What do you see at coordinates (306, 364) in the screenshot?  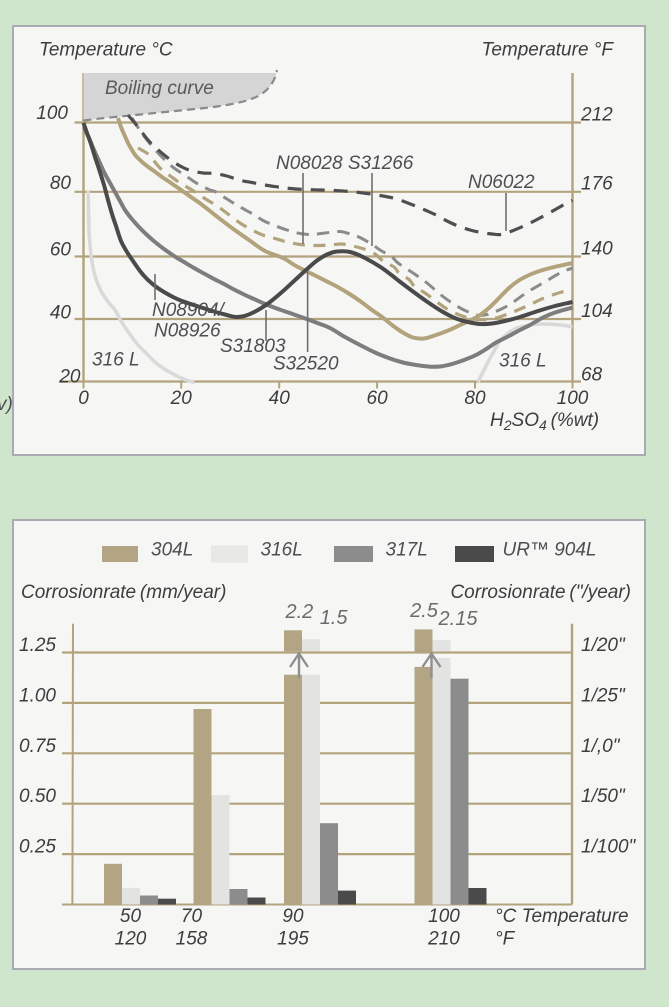 I see `svg-text: S32520` at bounding box center [306, 364].